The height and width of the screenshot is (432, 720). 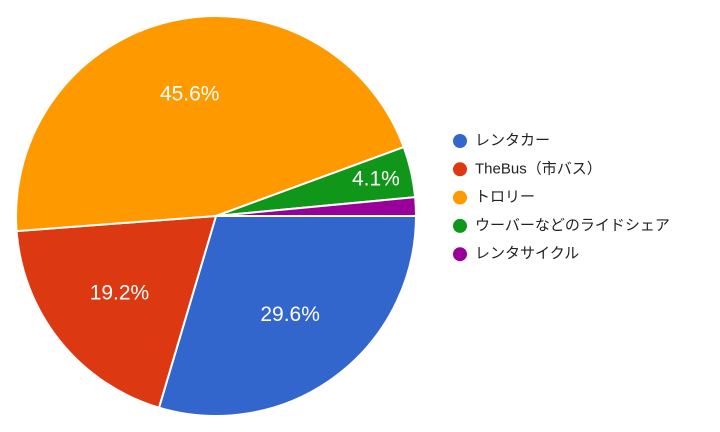 I want to click on slice-label: 19.2%, so click(x=120, y=292).